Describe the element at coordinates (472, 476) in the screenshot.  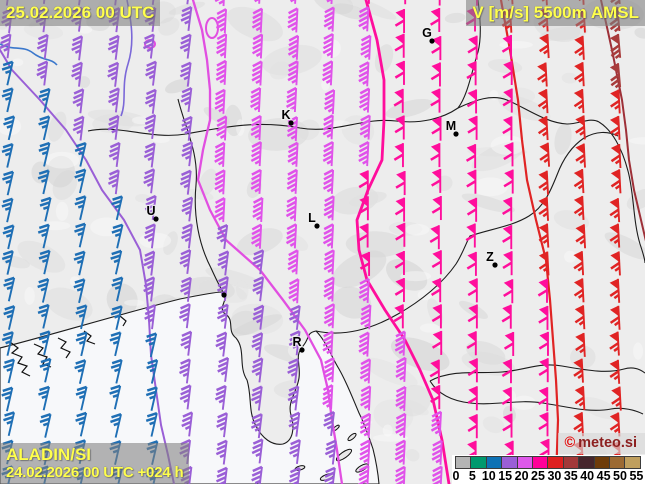
I see `legend-tick: 5` at that location.